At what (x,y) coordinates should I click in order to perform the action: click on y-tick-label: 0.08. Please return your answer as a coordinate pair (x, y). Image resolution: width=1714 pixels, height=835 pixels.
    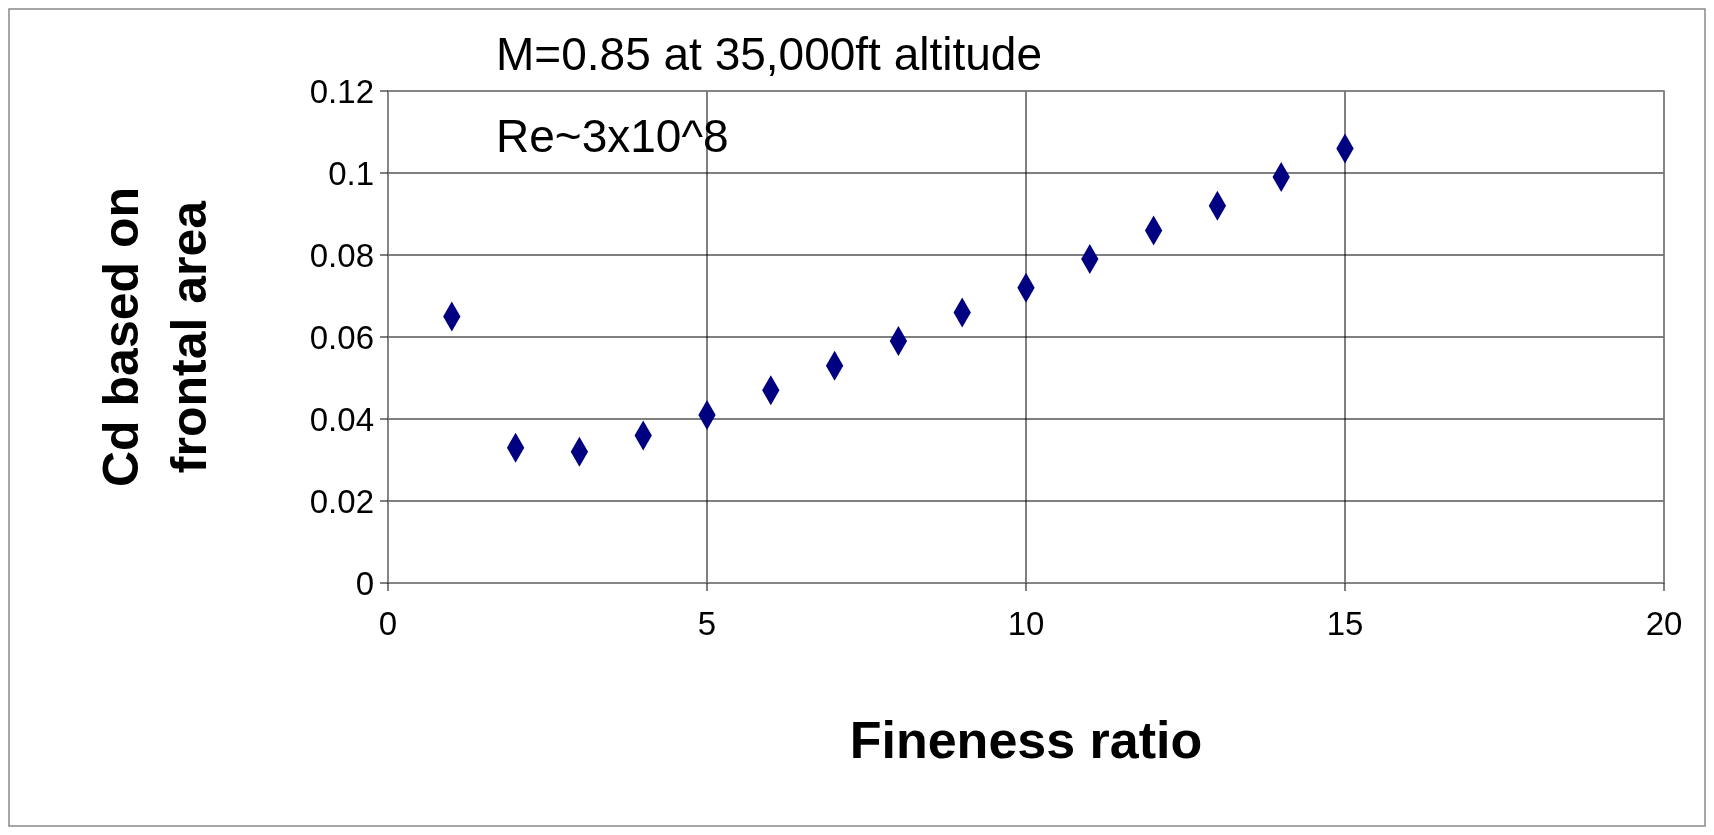
    Looking at the image, I should click on (341, 255).